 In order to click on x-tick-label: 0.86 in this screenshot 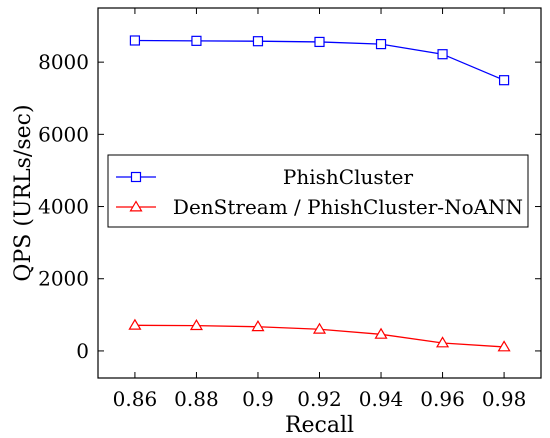, I will do `click(135, 399)`.